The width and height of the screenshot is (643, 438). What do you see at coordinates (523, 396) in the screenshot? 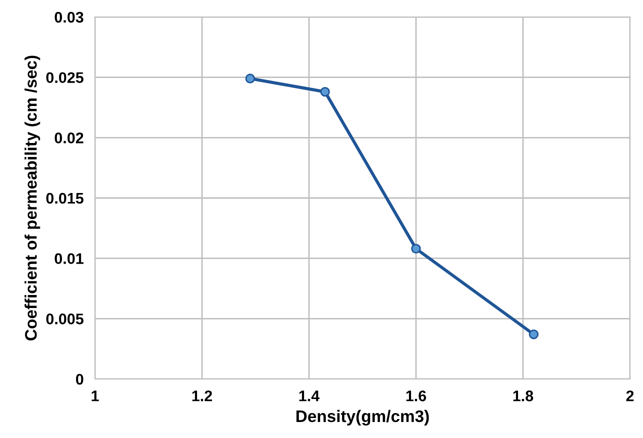
I see `x-tick-label: 1.8` at bounding box center [523, 396].